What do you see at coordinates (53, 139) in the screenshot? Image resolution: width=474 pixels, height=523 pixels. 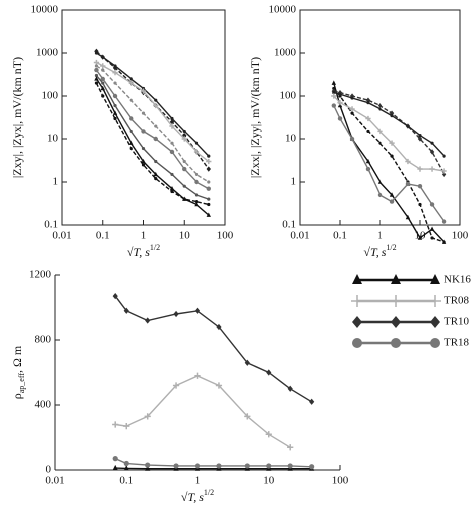 I see `y-tick-label: 10` at bounding box center [53, 139].